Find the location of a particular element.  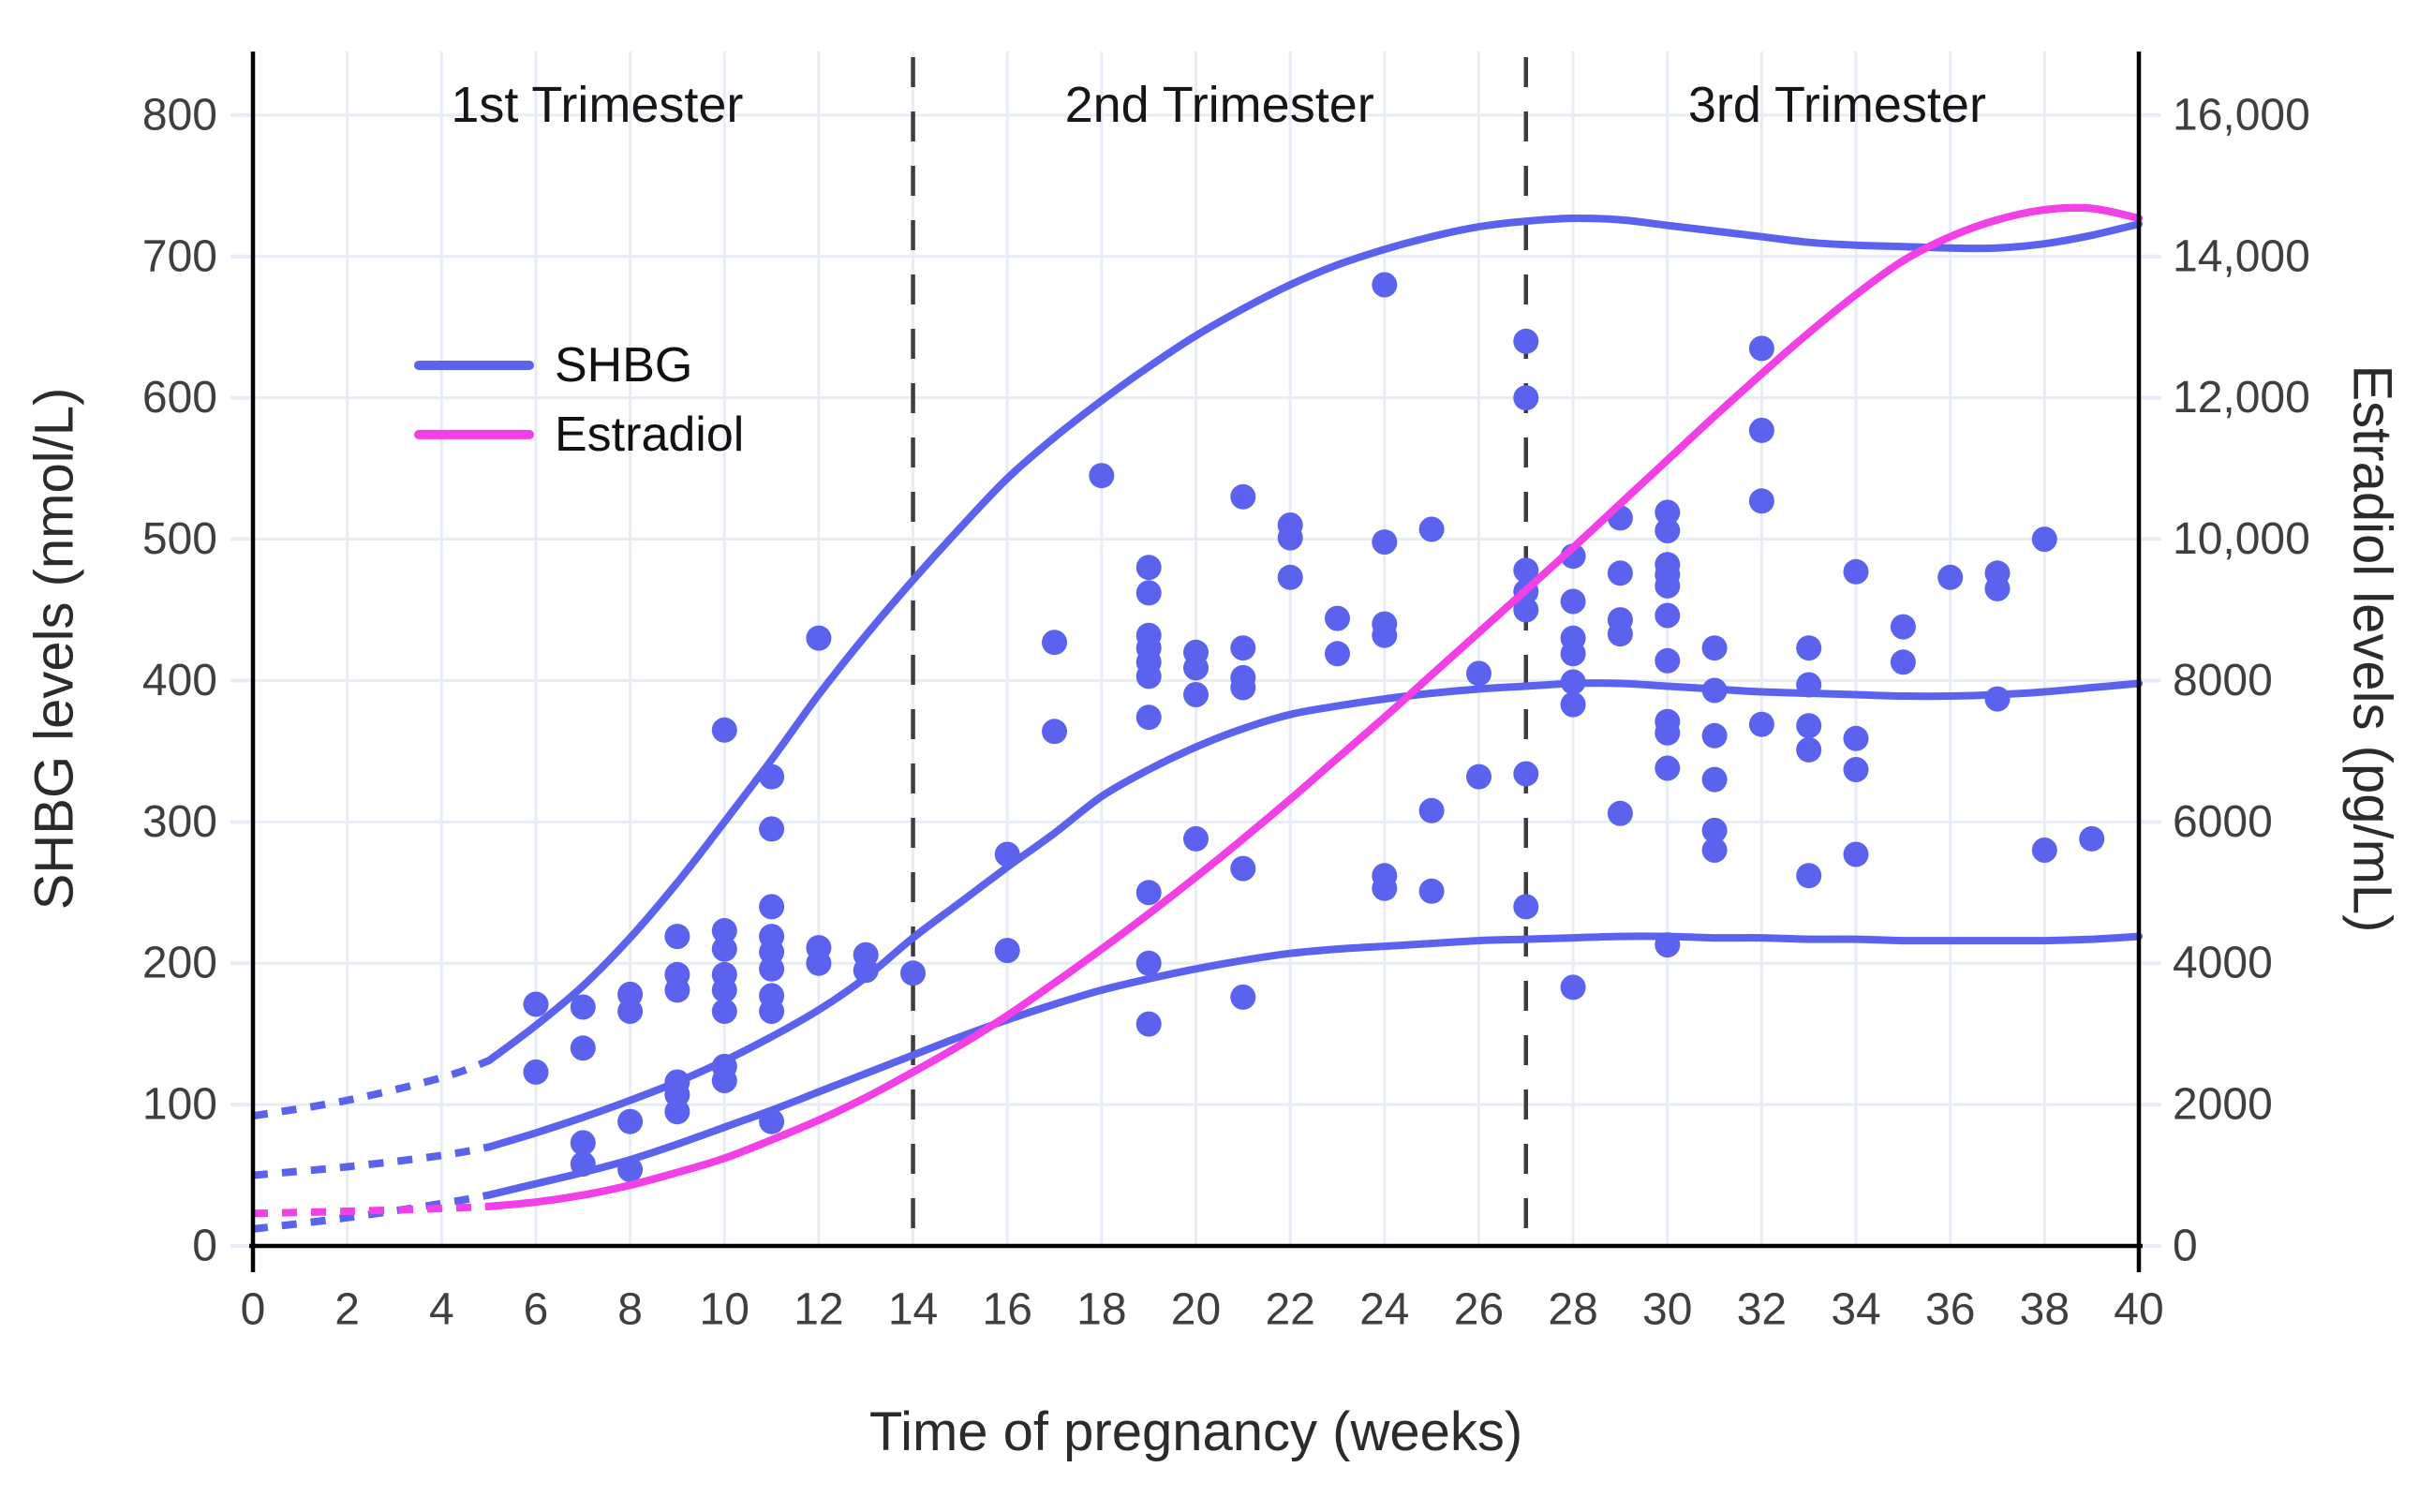

y-left-tick-label: 400 is located at coordinates (179, 680).